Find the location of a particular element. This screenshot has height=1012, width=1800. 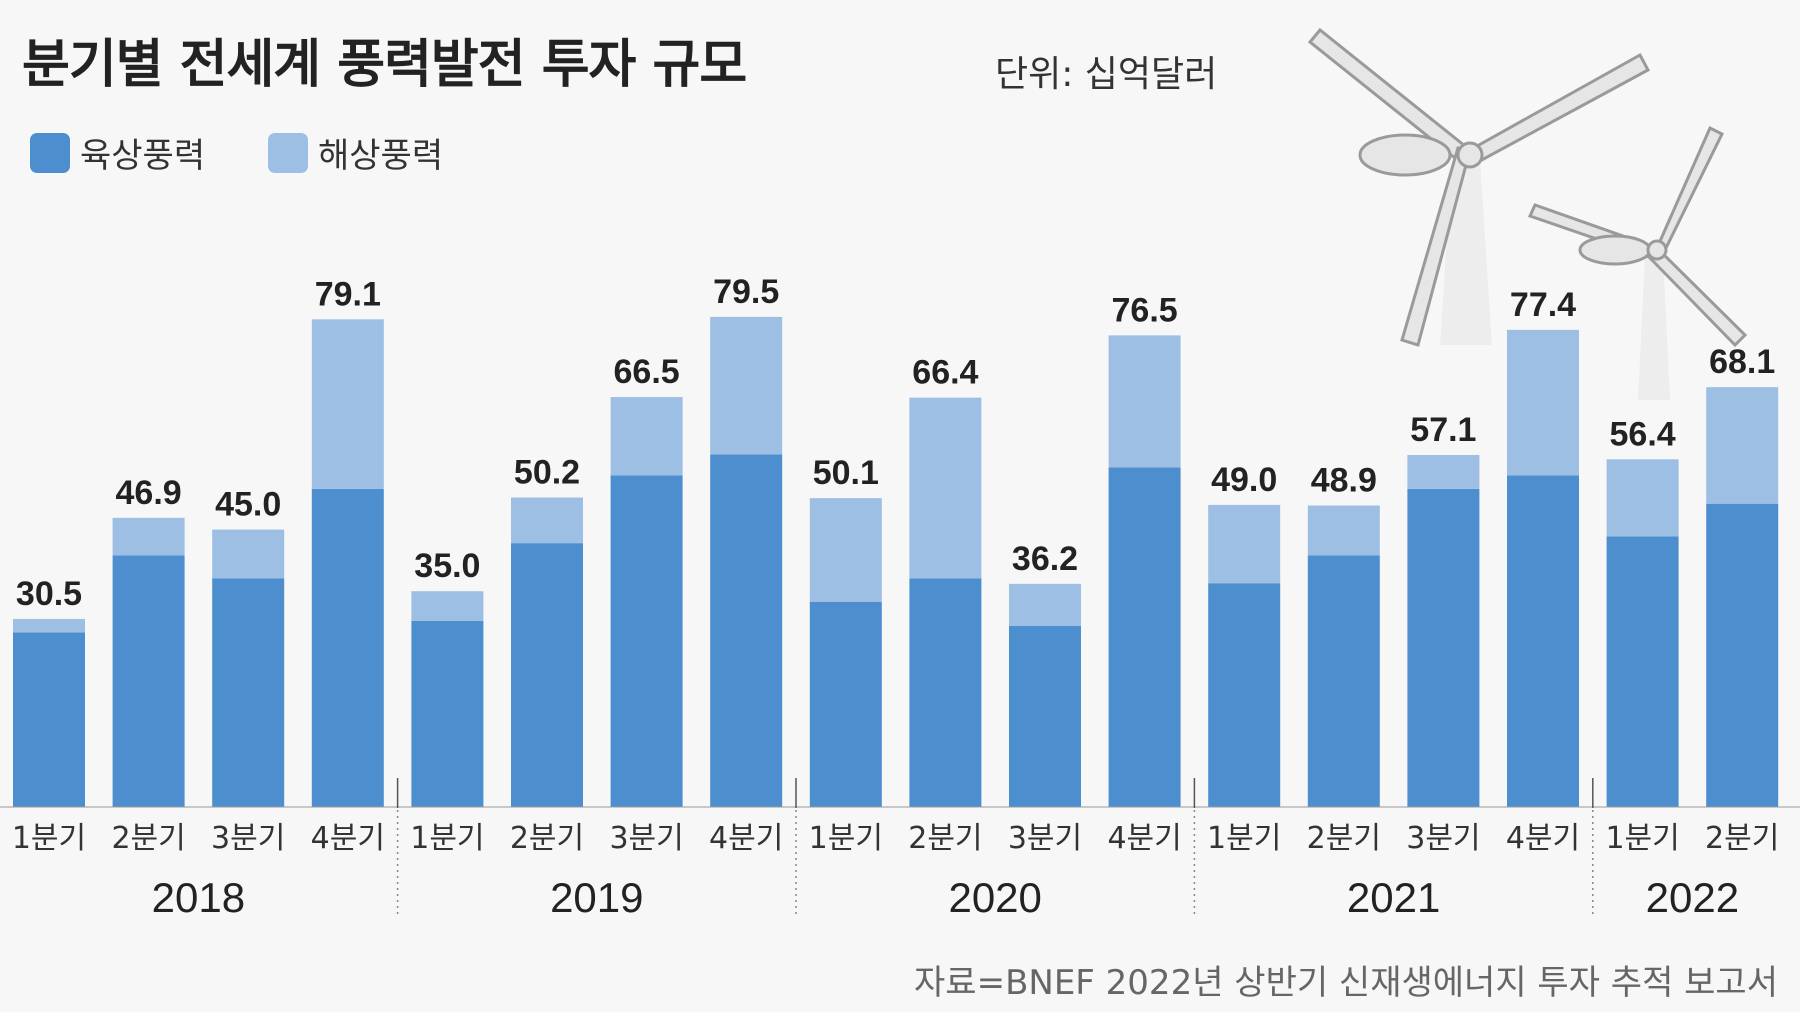

wind-turbine-illustration is located at coordinates (1527, 213).